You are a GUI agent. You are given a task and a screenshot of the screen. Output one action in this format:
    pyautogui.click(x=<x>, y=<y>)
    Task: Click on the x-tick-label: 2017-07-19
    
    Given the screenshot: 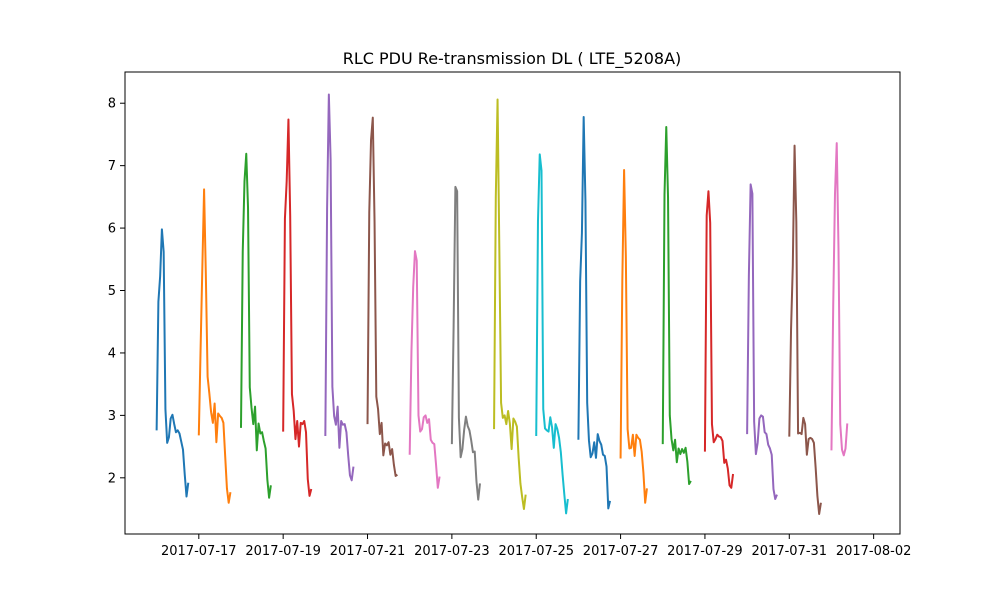 What is the action you would take?
    pyautogui.click(x=283, y=551)
    